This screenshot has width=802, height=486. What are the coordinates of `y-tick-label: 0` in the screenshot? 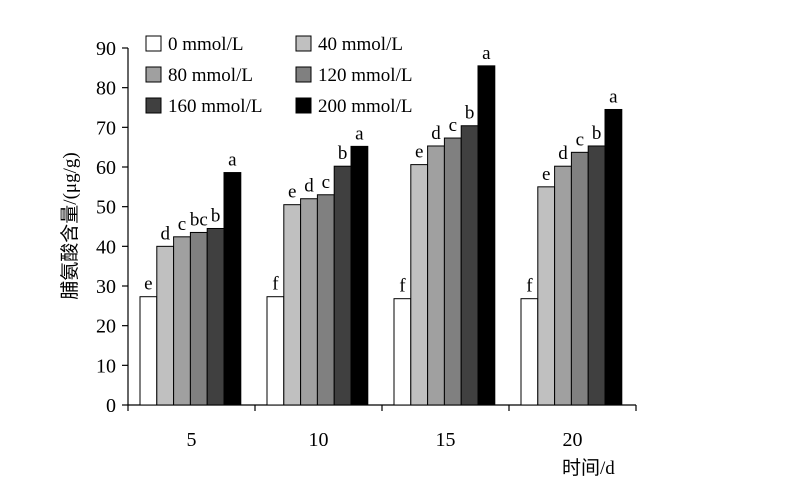 It's located at (111, 406).